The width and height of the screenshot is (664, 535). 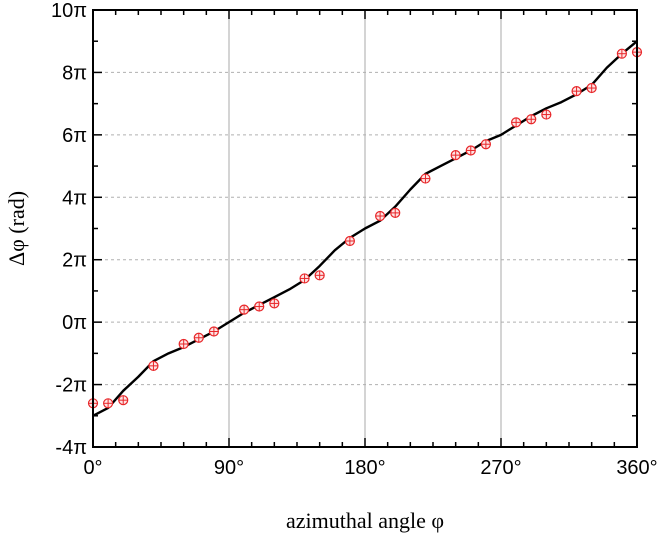 What do you see at coordinates (365, 520) in the screenshot?
I see `x-axis-title: azimuthal angle φ` at bounding box center [365, 520].